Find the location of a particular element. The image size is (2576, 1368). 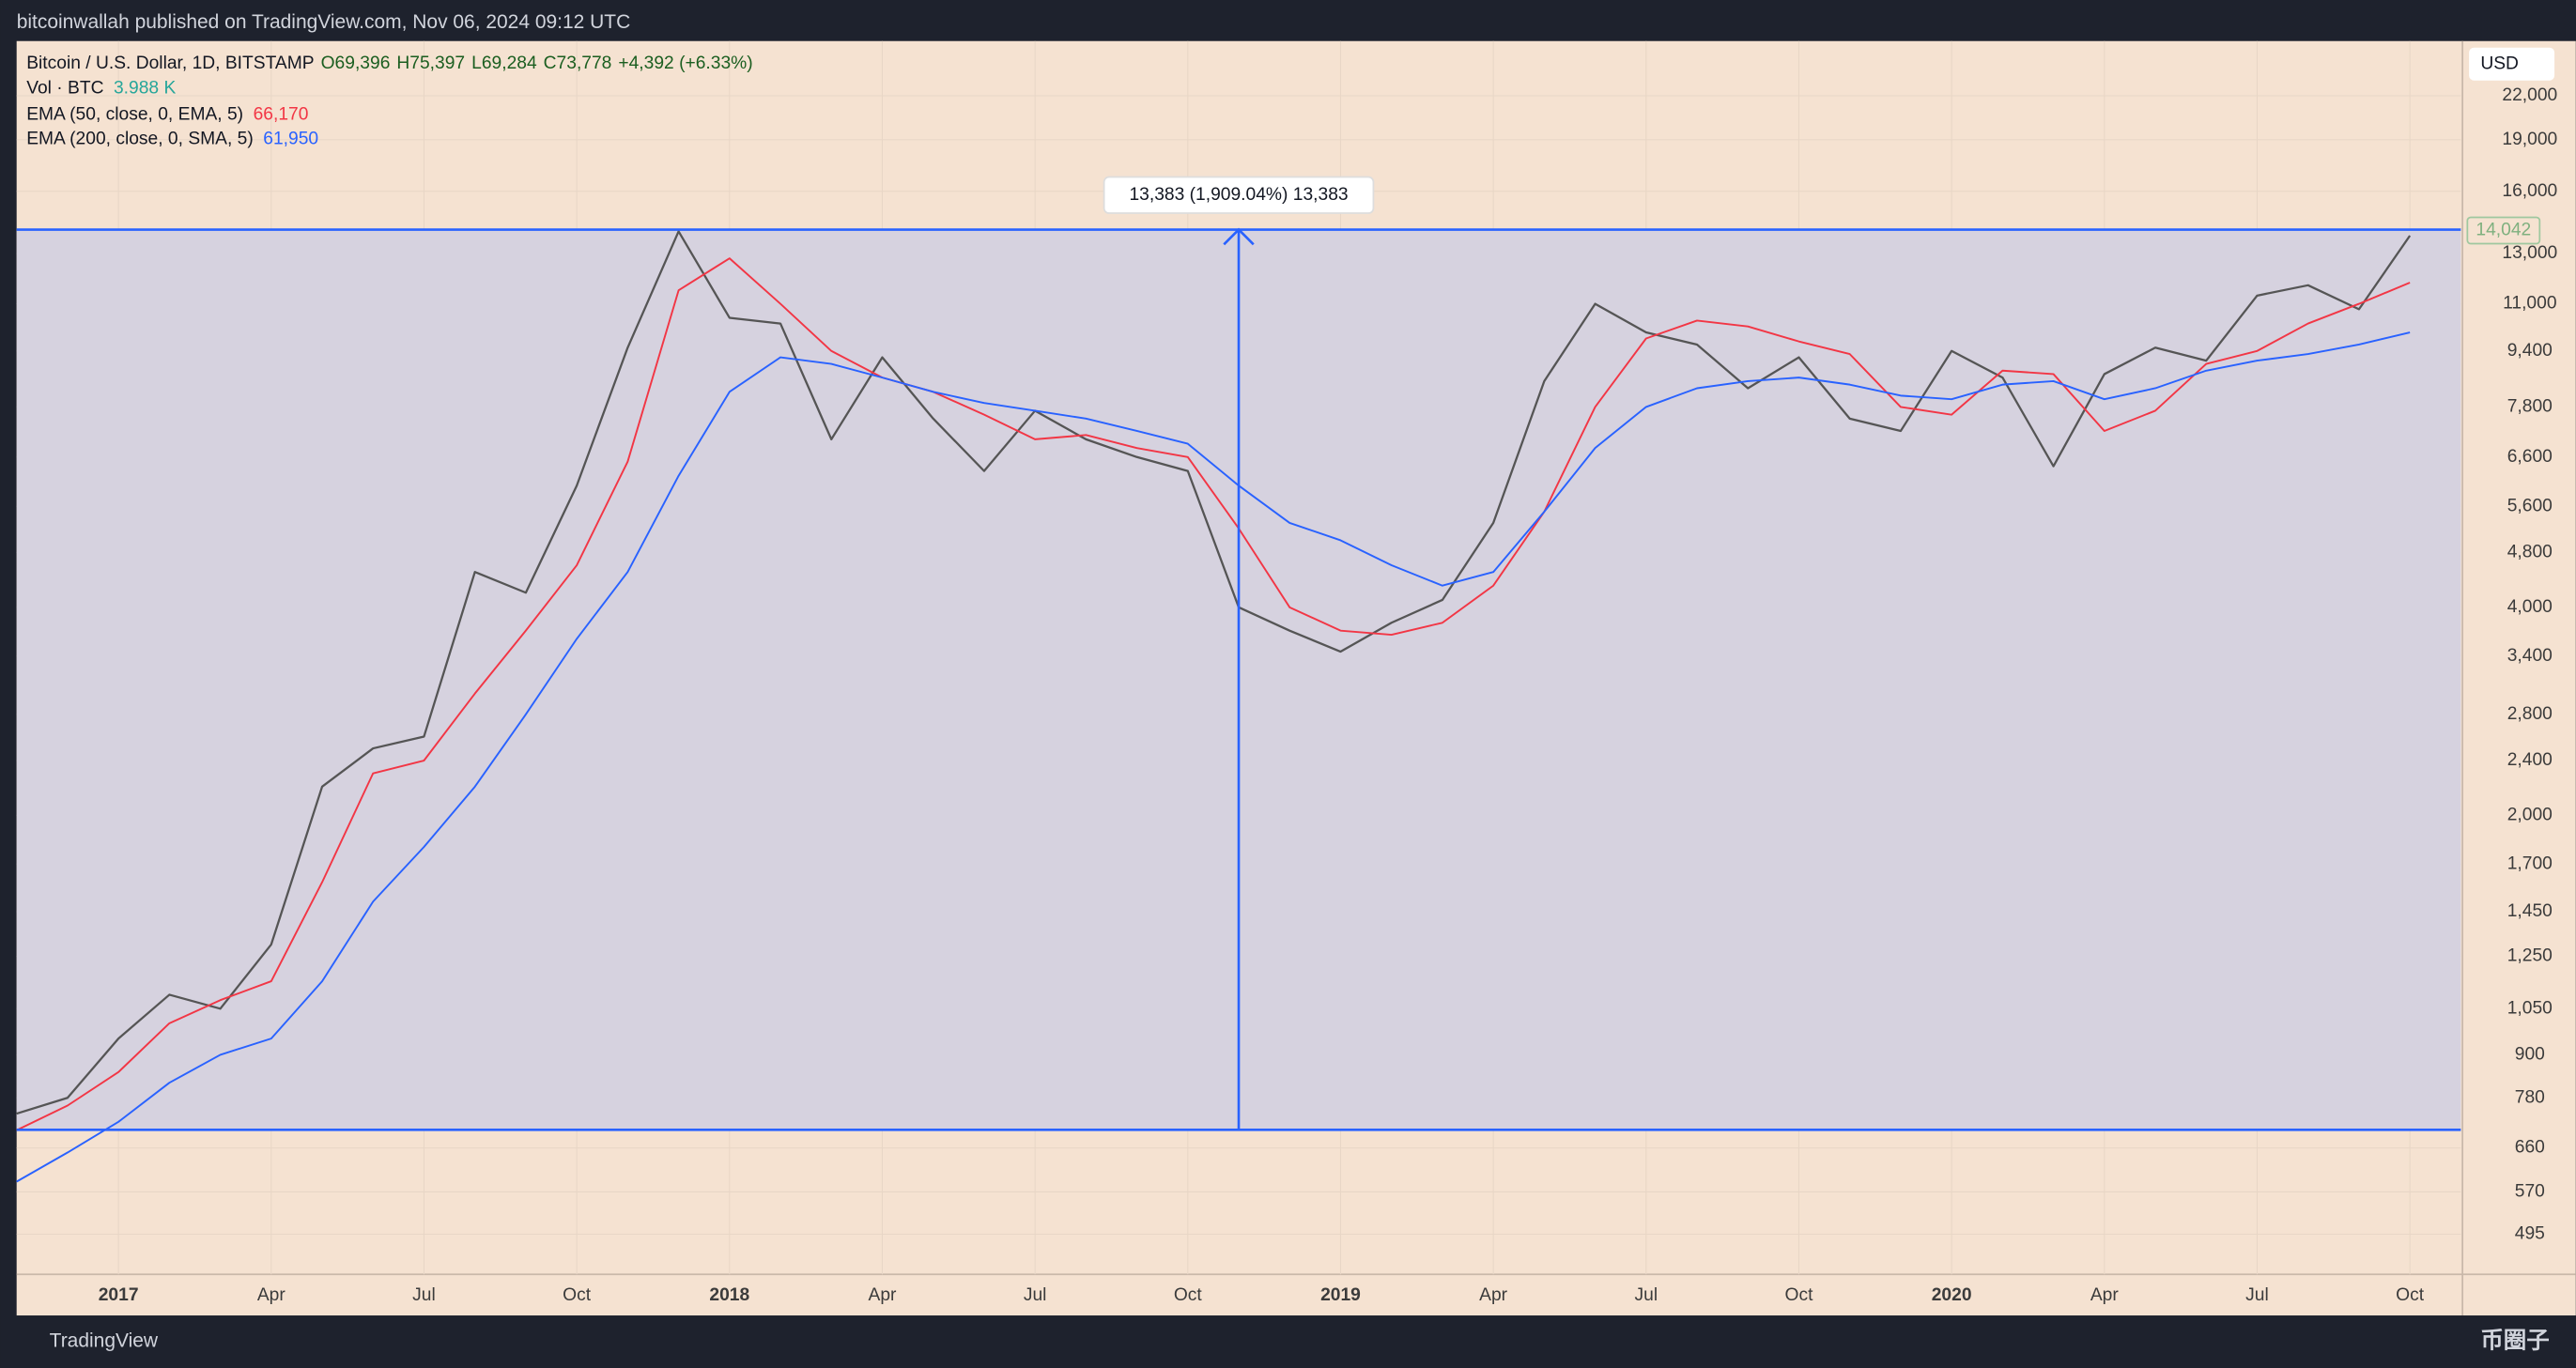

y-tick-label: 4,800 is located at coordinates (2530, 552).